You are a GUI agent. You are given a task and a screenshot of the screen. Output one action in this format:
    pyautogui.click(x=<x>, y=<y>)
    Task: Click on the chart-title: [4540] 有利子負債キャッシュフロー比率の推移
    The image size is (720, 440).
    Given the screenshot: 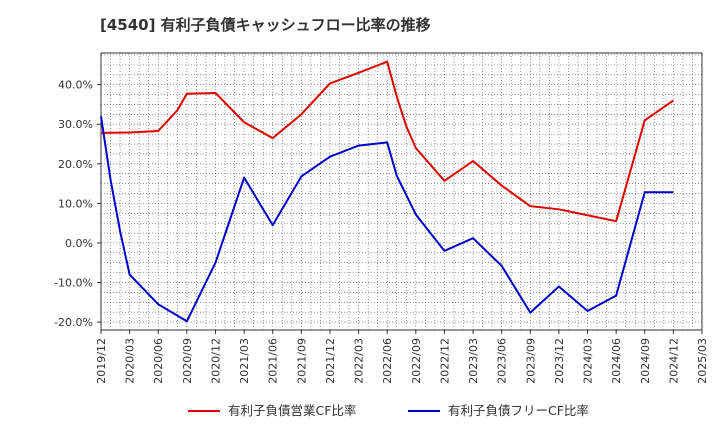 What is the action you would take?
    pyautogui.click(x=265, y=25)
    